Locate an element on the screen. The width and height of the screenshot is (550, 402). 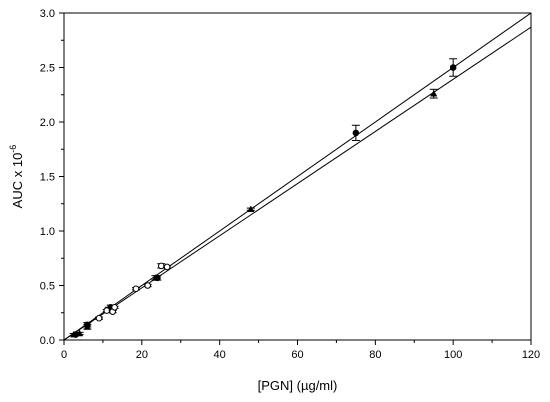
y-tick-label: 1.5 is located at coordinates (47, 178).